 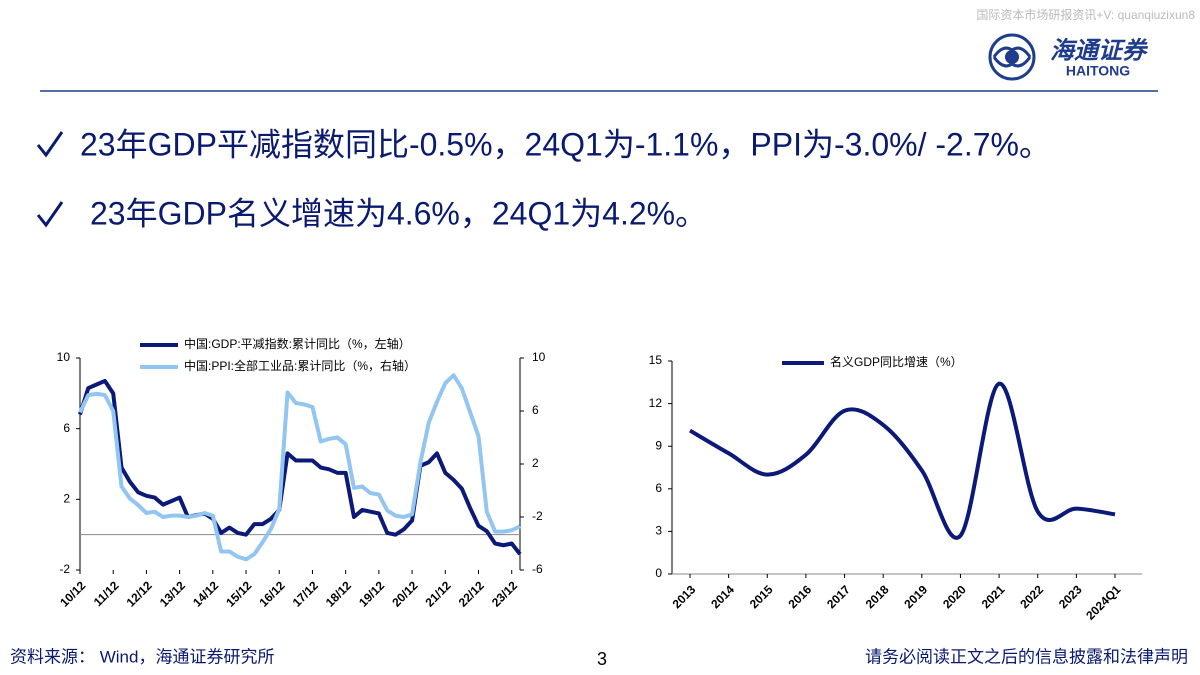 What do you see at coordinates (66, 499) in the screenshot?
I see `y-tick-label: 2` at bounding box center [66, 499].